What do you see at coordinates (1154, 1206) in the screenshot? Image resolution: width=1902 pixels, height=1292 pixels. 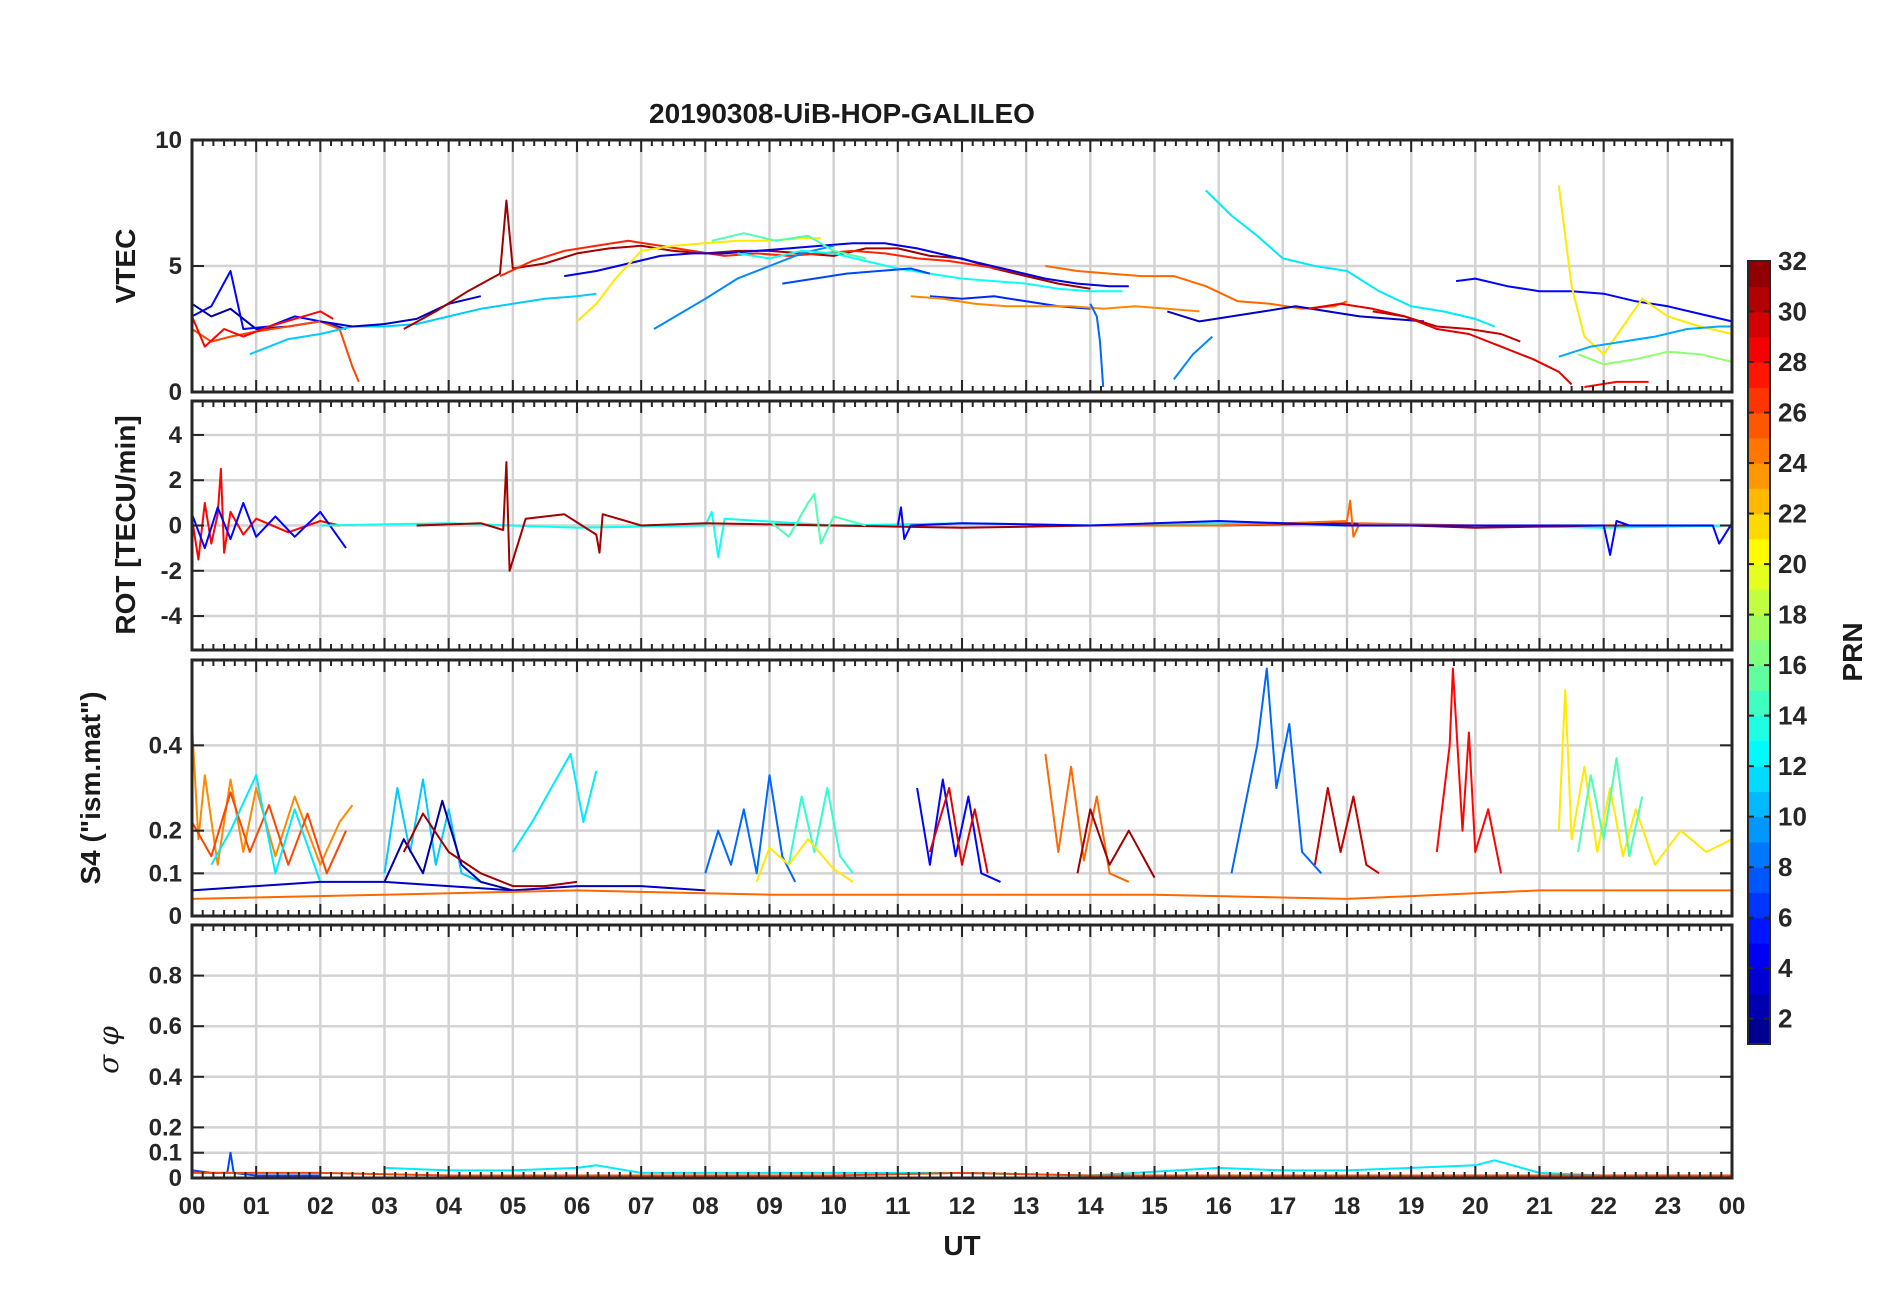 I see `x-tick-label: 15` at bounding box center [1154, 1206].